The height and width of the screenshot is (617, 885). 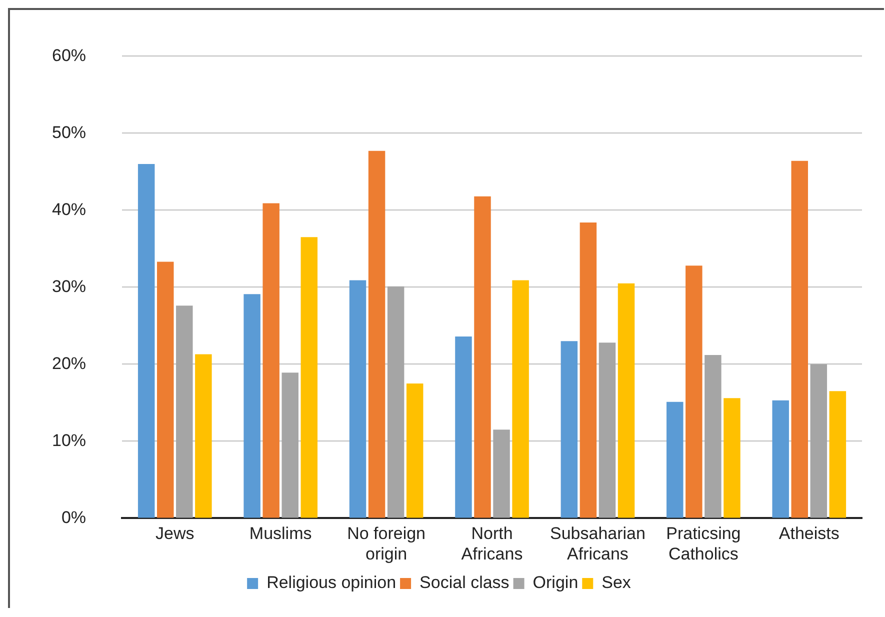 What do you see at coordinates (69, 286) in the screenshot?
I see `y-tick-label: 30%` at bounding box center [69, 286].